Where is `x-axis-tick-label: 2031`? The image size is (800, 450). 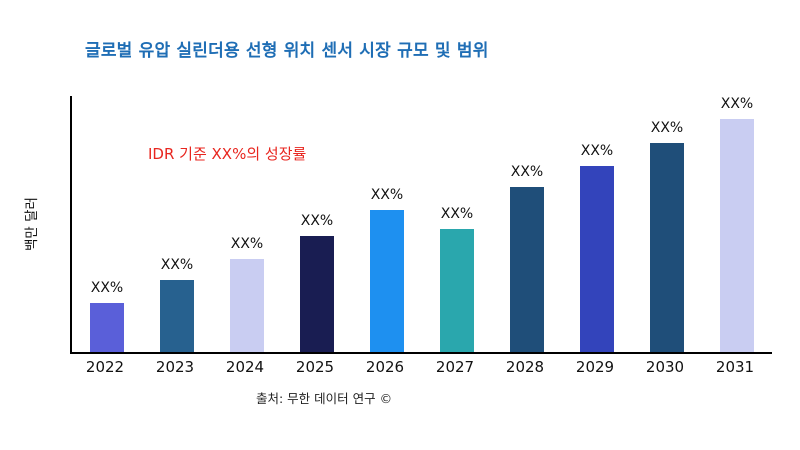
x-axis-tick-label: 2031 is located at coordinates (735, 367).